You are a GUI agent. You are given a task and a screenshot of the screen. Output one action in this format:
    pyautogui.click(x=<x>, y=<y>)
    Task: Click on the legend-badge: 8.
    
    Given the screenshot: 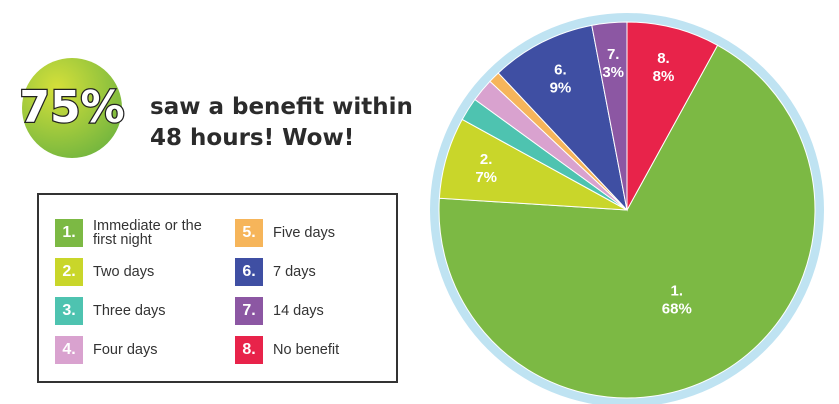 What is the action you would take?
    pyautogui.click(x=249, y=350)
    